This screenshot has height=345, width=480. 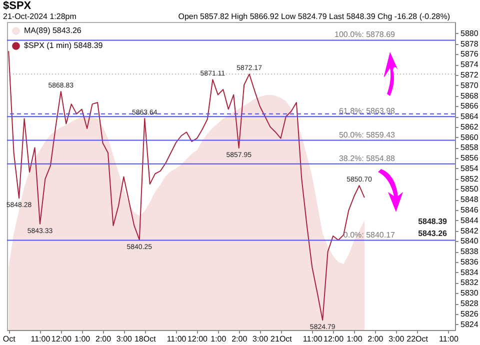 What do you see at coordinates (469, 261) in the screenshot?
I see `y-tick-label: 5836` at bounding box center [469, 261].